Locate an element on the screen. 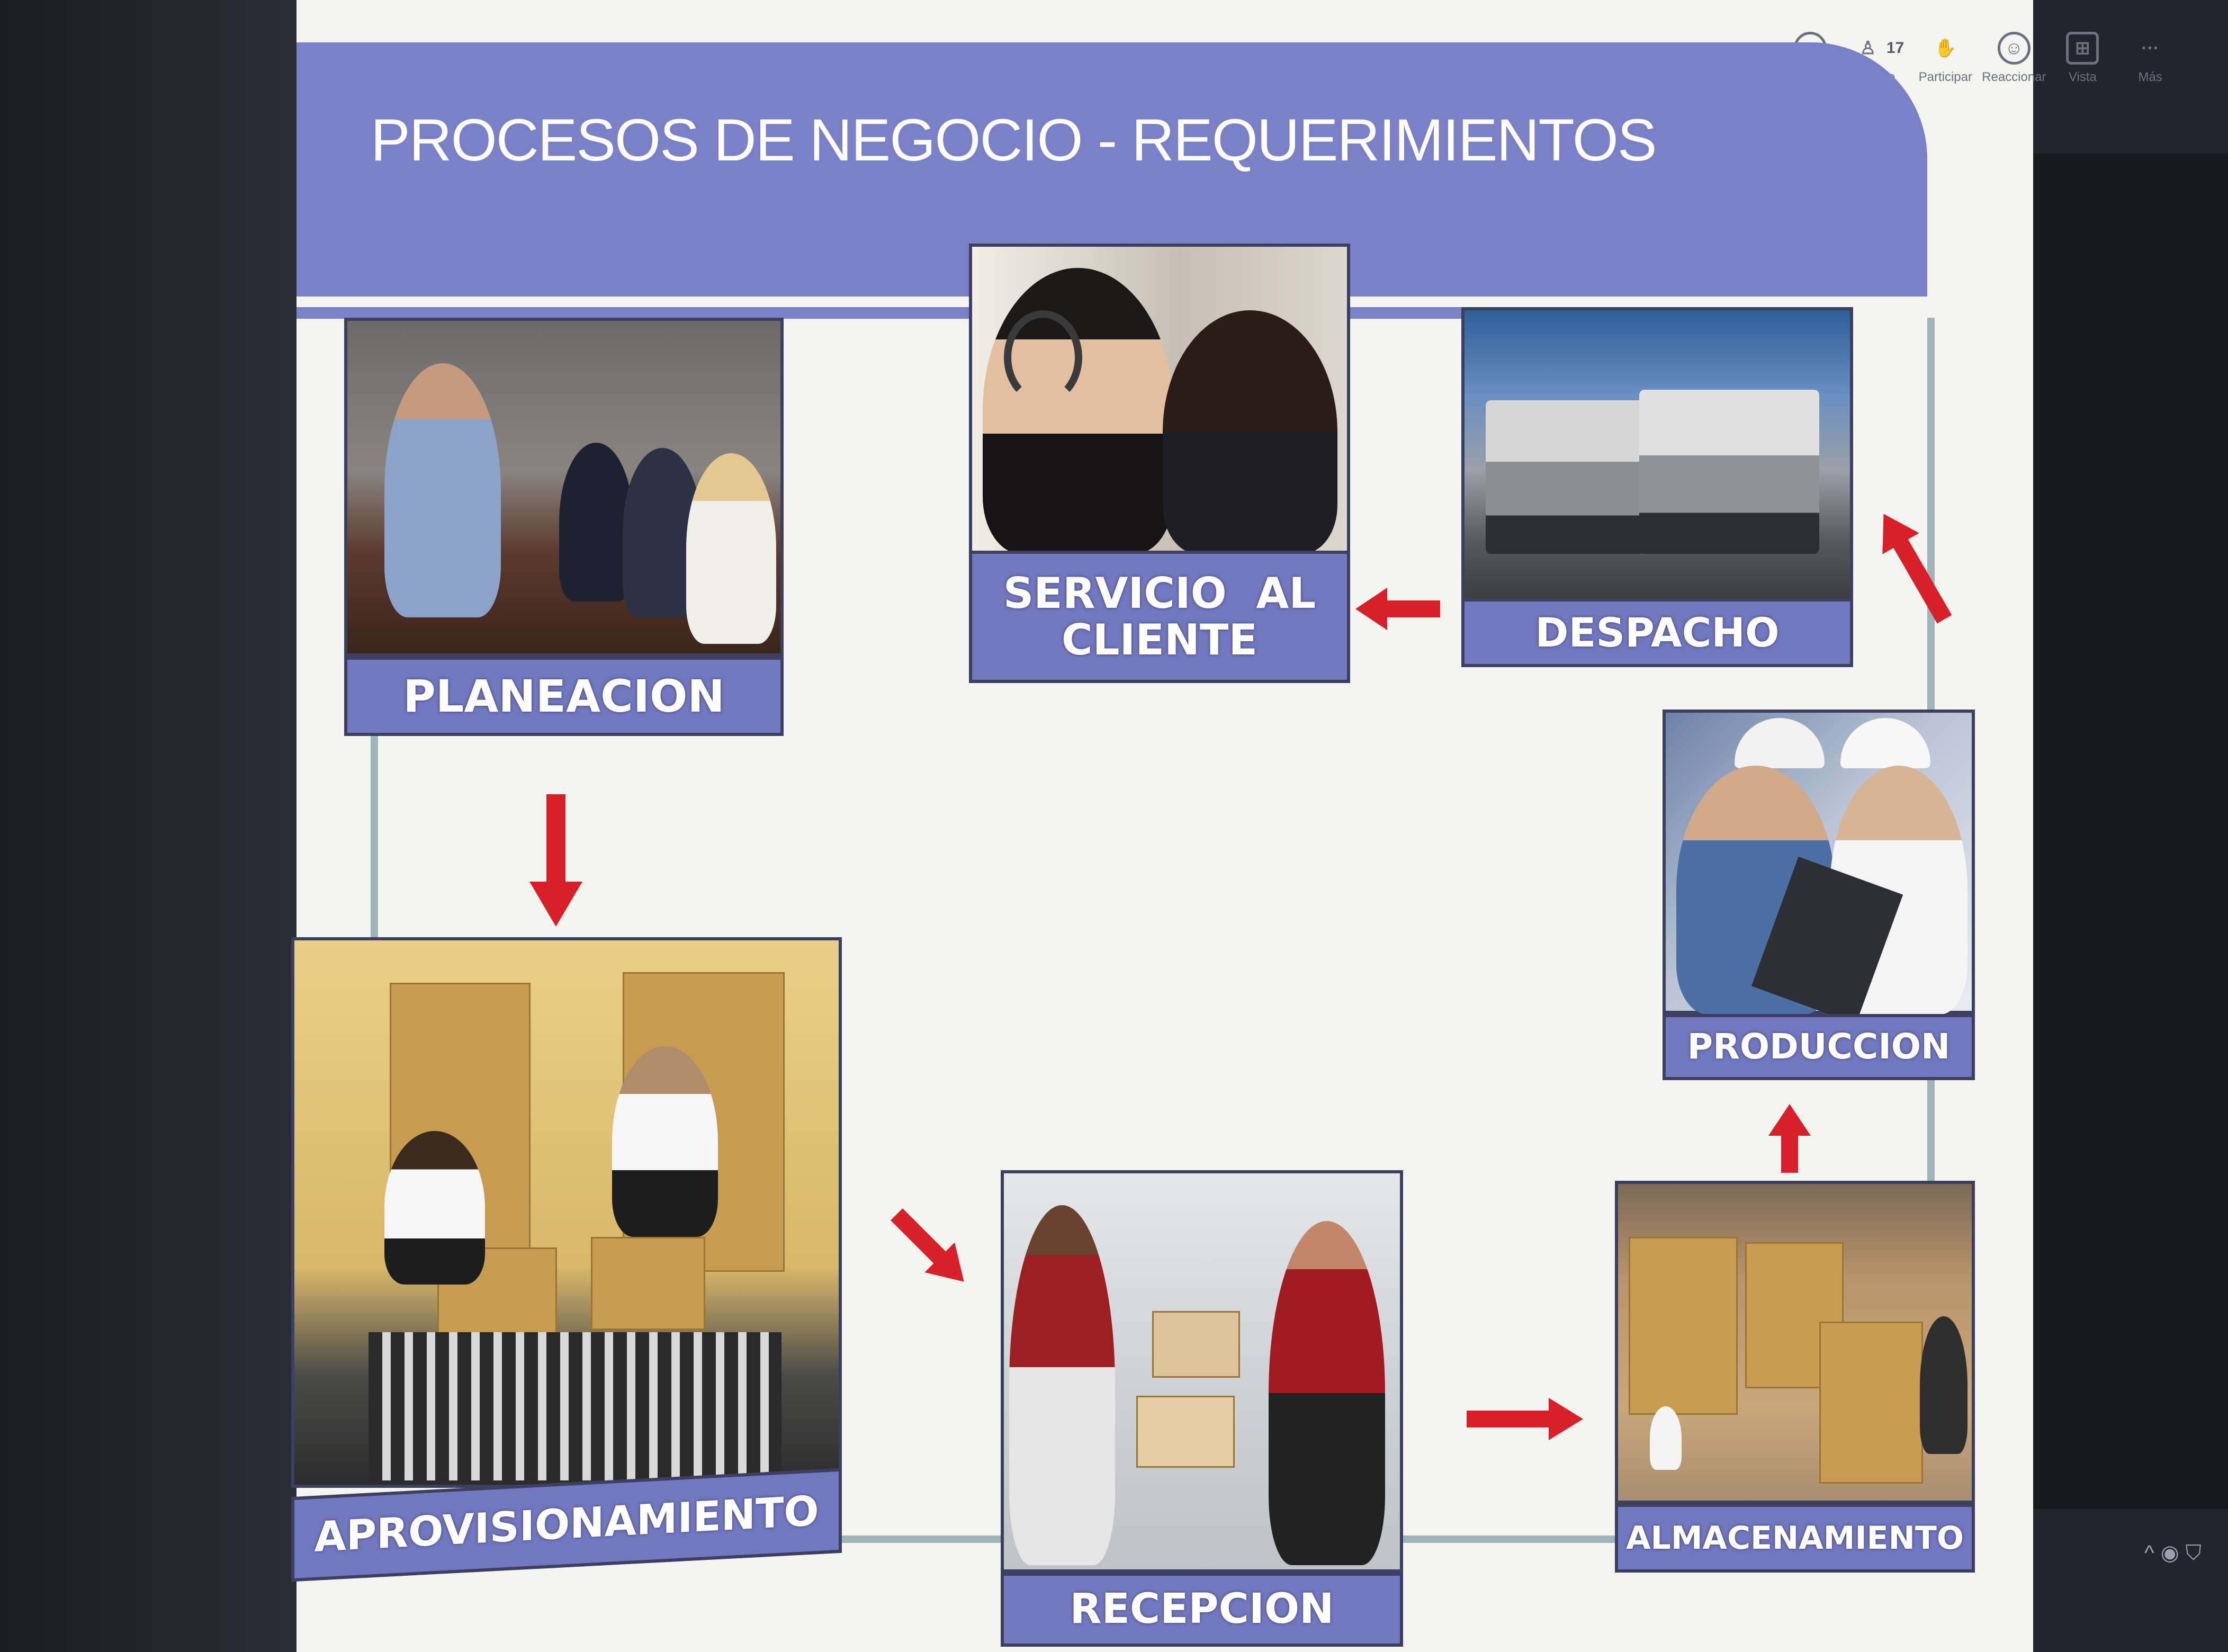 This screenshot has height=1652, width=2228. despacho-caption: DESPACHO is located at coordinates (1657, 632).